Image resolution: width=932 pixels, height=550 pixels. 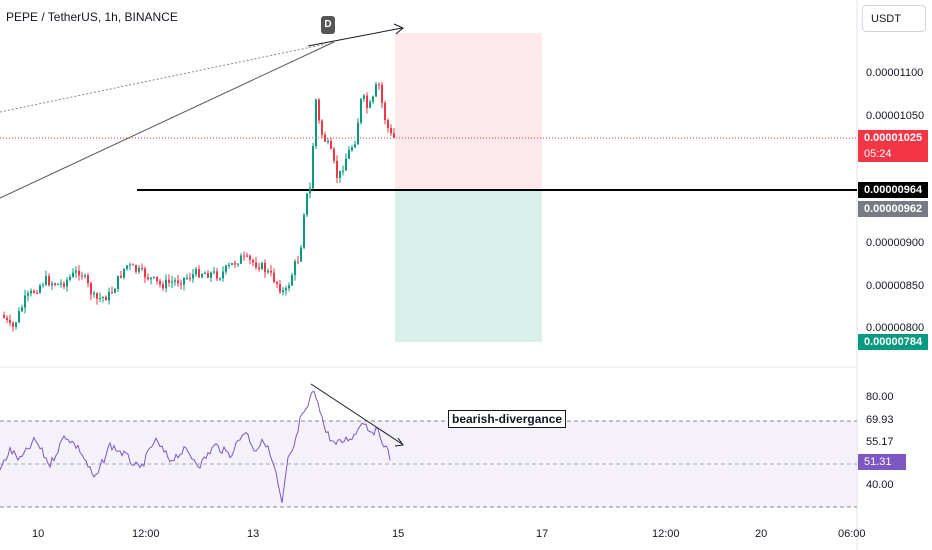 I want to click on time-tick: 12:00, so click(x=146, y=534).